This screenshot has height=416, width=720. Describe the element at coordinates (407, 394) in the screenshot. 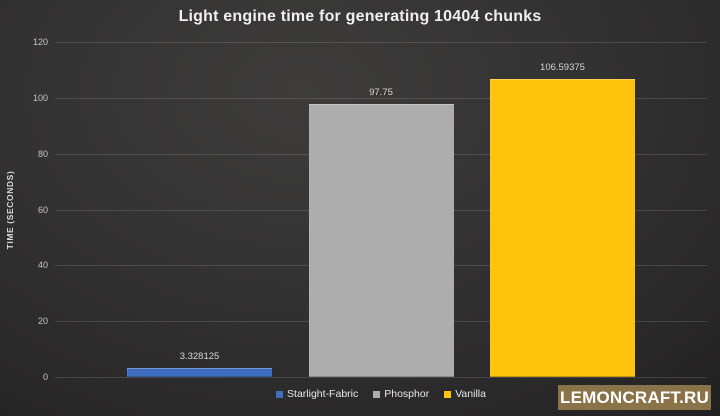

I see `legend-item-label: Phosphor` at that location.